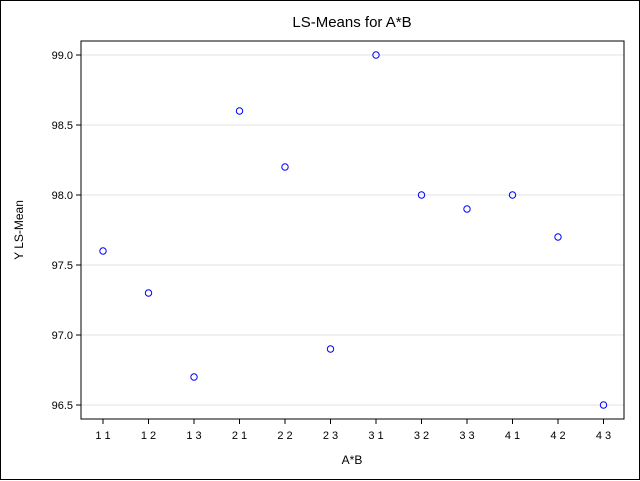  What do you see at coordinates (148, 436) in the screenshot?
I see `x-tick-label: 1 2` at bounding box center [148, 436].